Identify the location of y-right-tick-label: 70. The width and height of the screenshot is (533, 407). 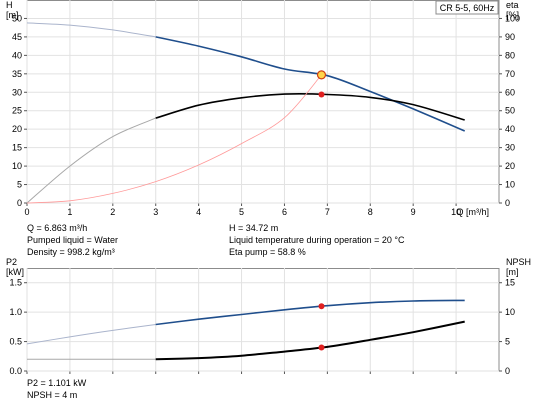
(510, 74).